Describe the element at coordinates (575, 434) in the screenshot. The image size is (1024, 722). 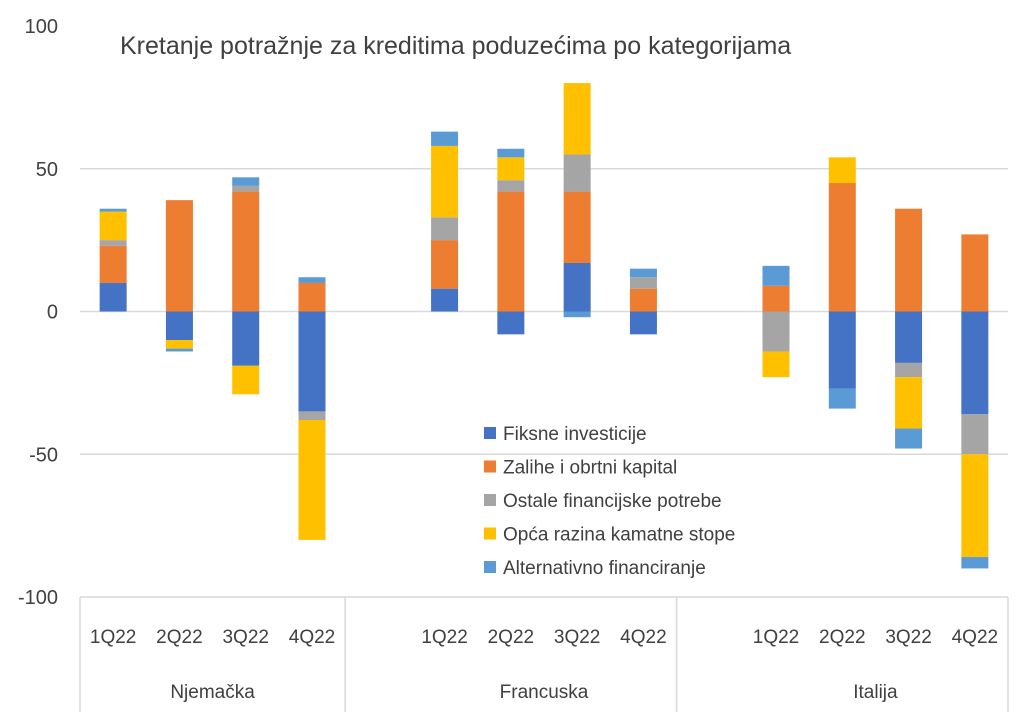
I see `legend-label: Fiksne investicije` at that location.